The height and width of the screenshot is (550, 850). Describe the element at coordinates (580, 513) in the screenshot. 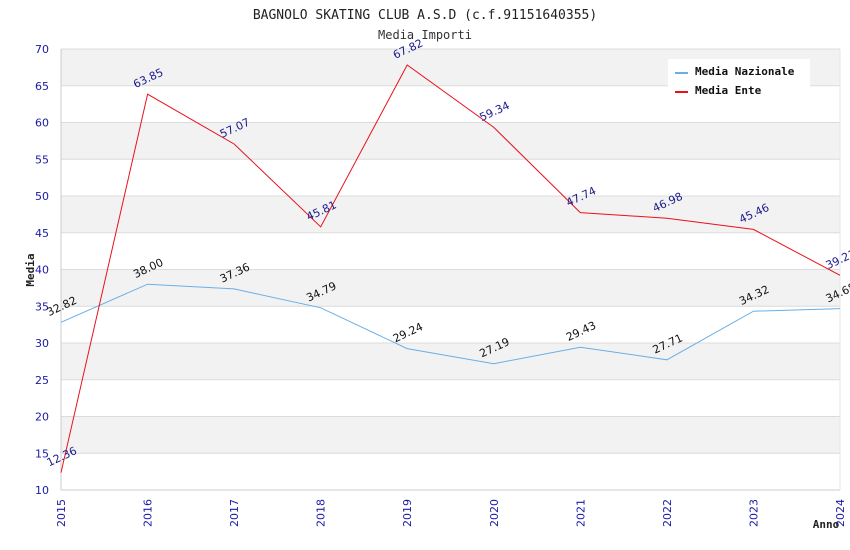

I see `x-tick-label: 2021` at that location.